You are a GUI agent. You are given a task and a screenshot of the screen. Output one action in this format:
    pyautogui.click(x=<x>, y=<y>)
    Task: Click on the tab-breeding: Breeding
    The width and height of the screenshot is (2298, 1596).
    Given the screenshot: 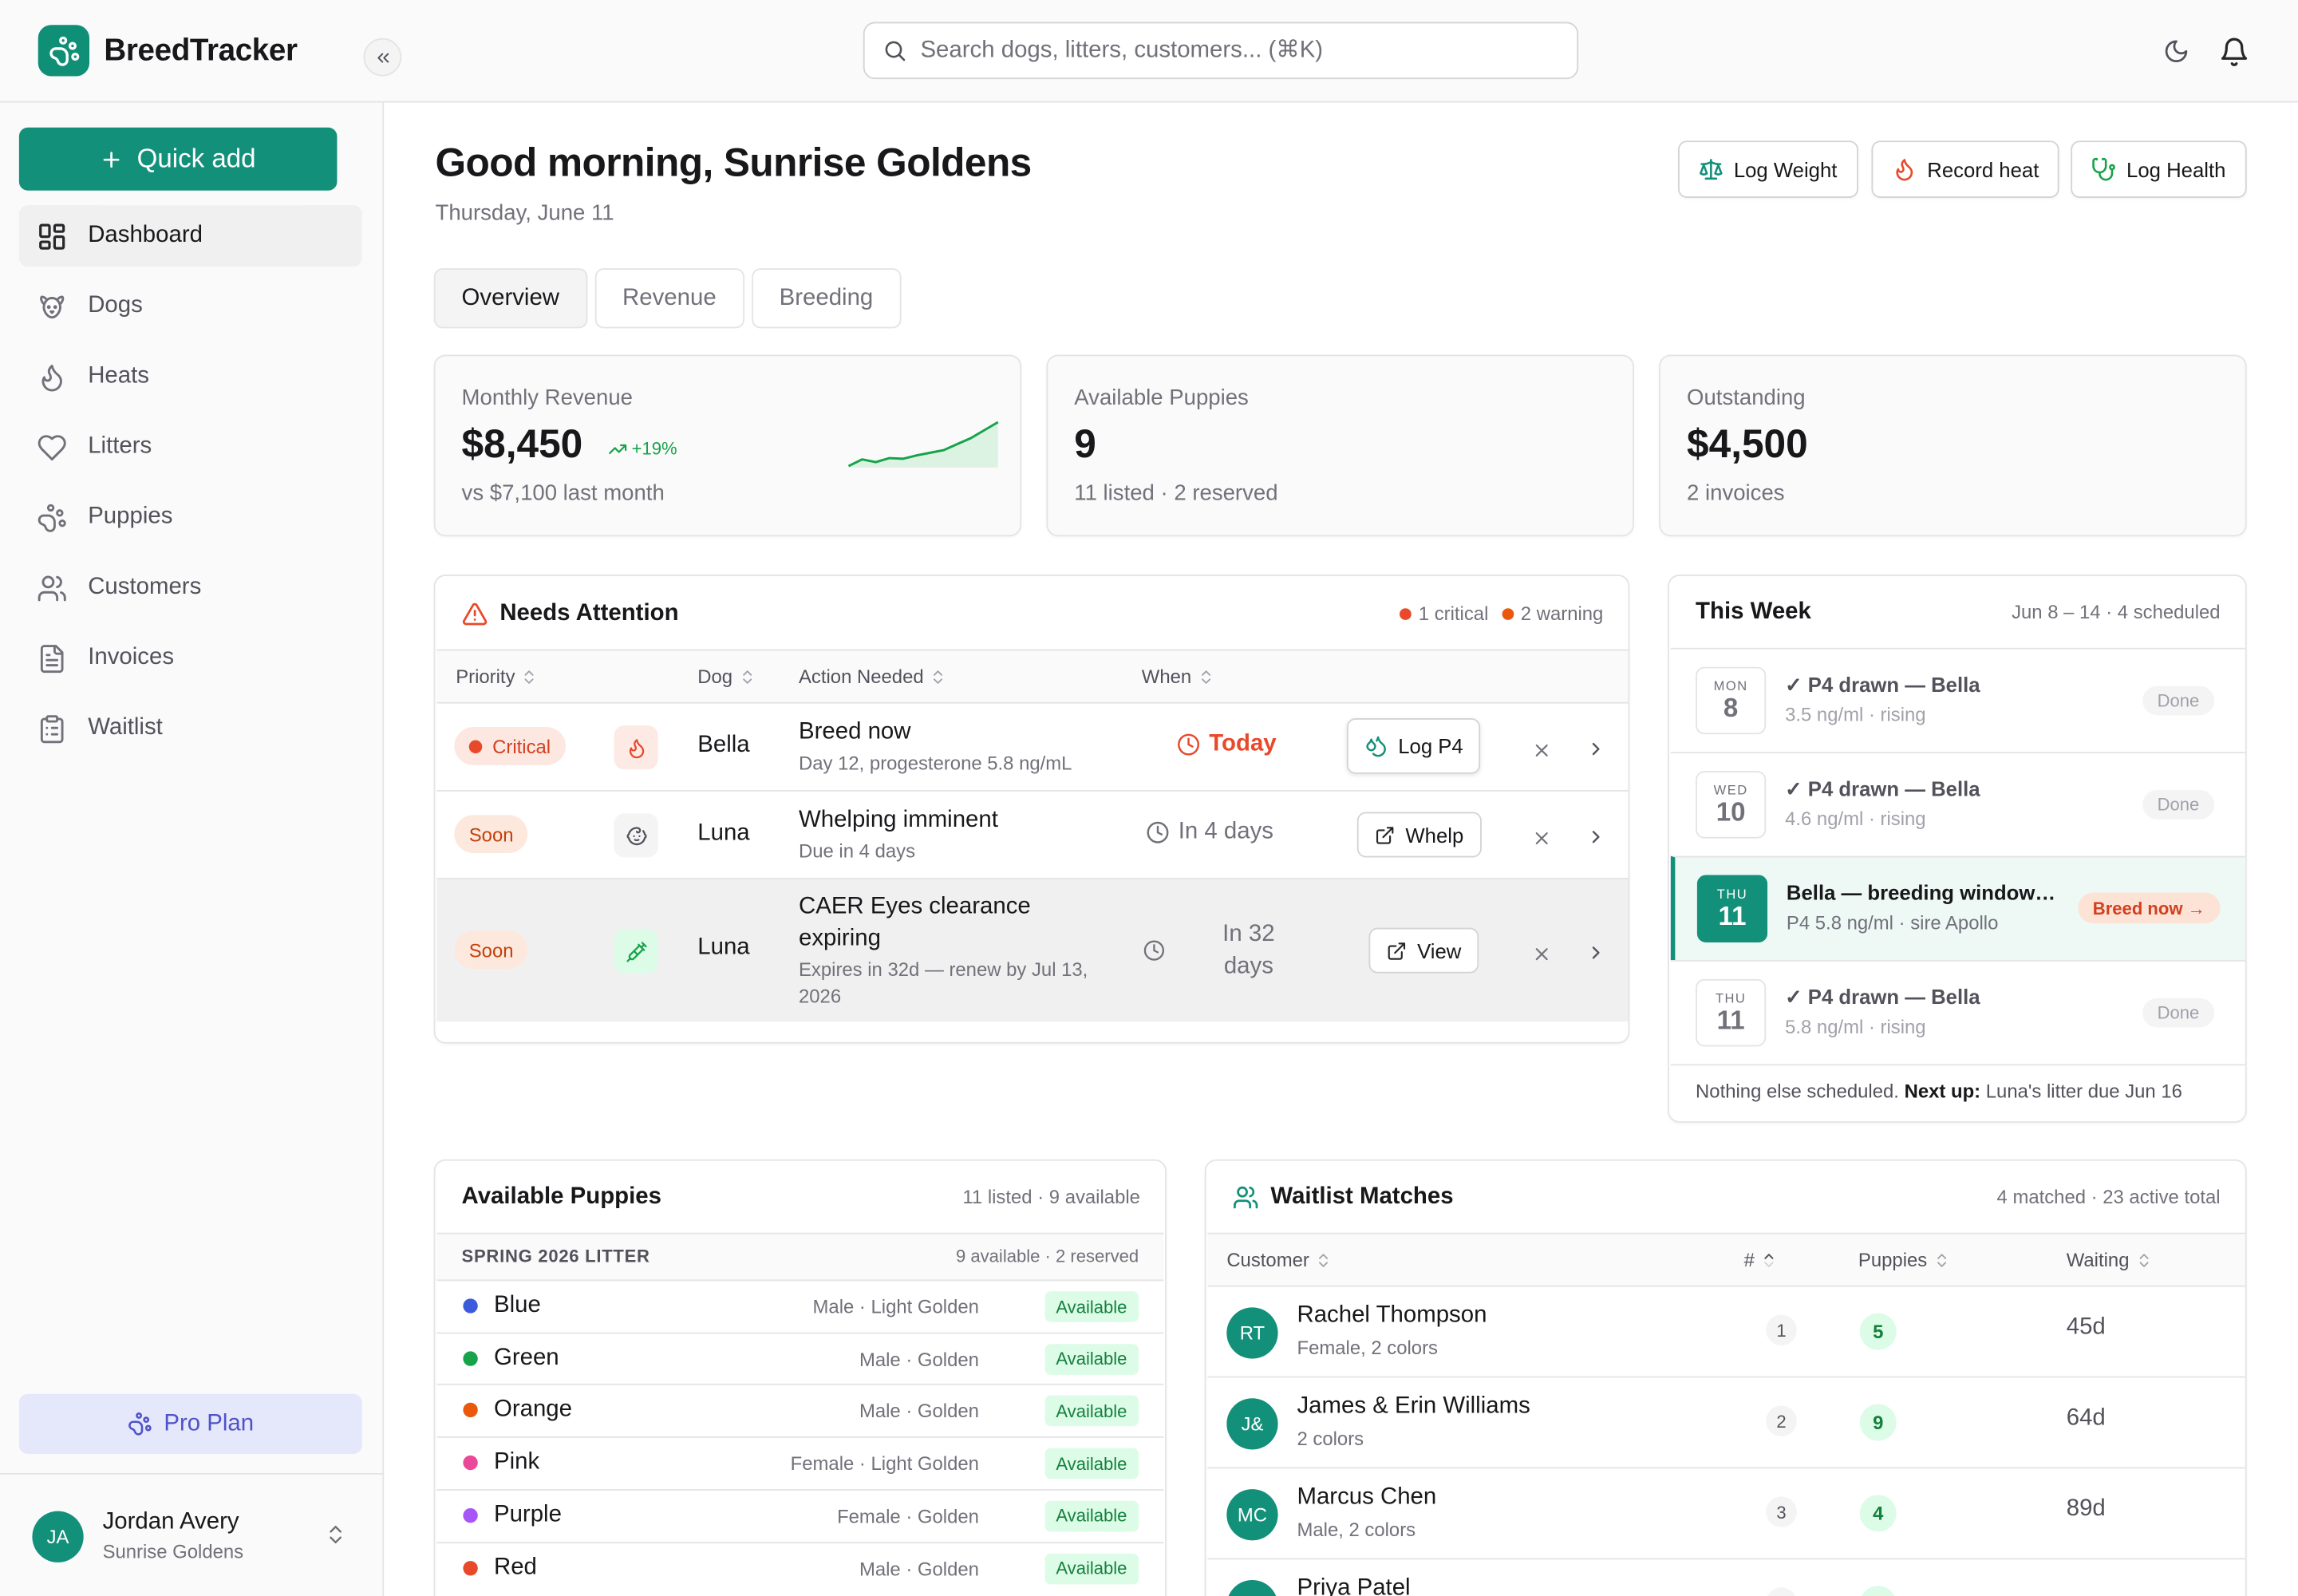 What is the action you would take?
    pyautogui.click(x=826, y=298)
    